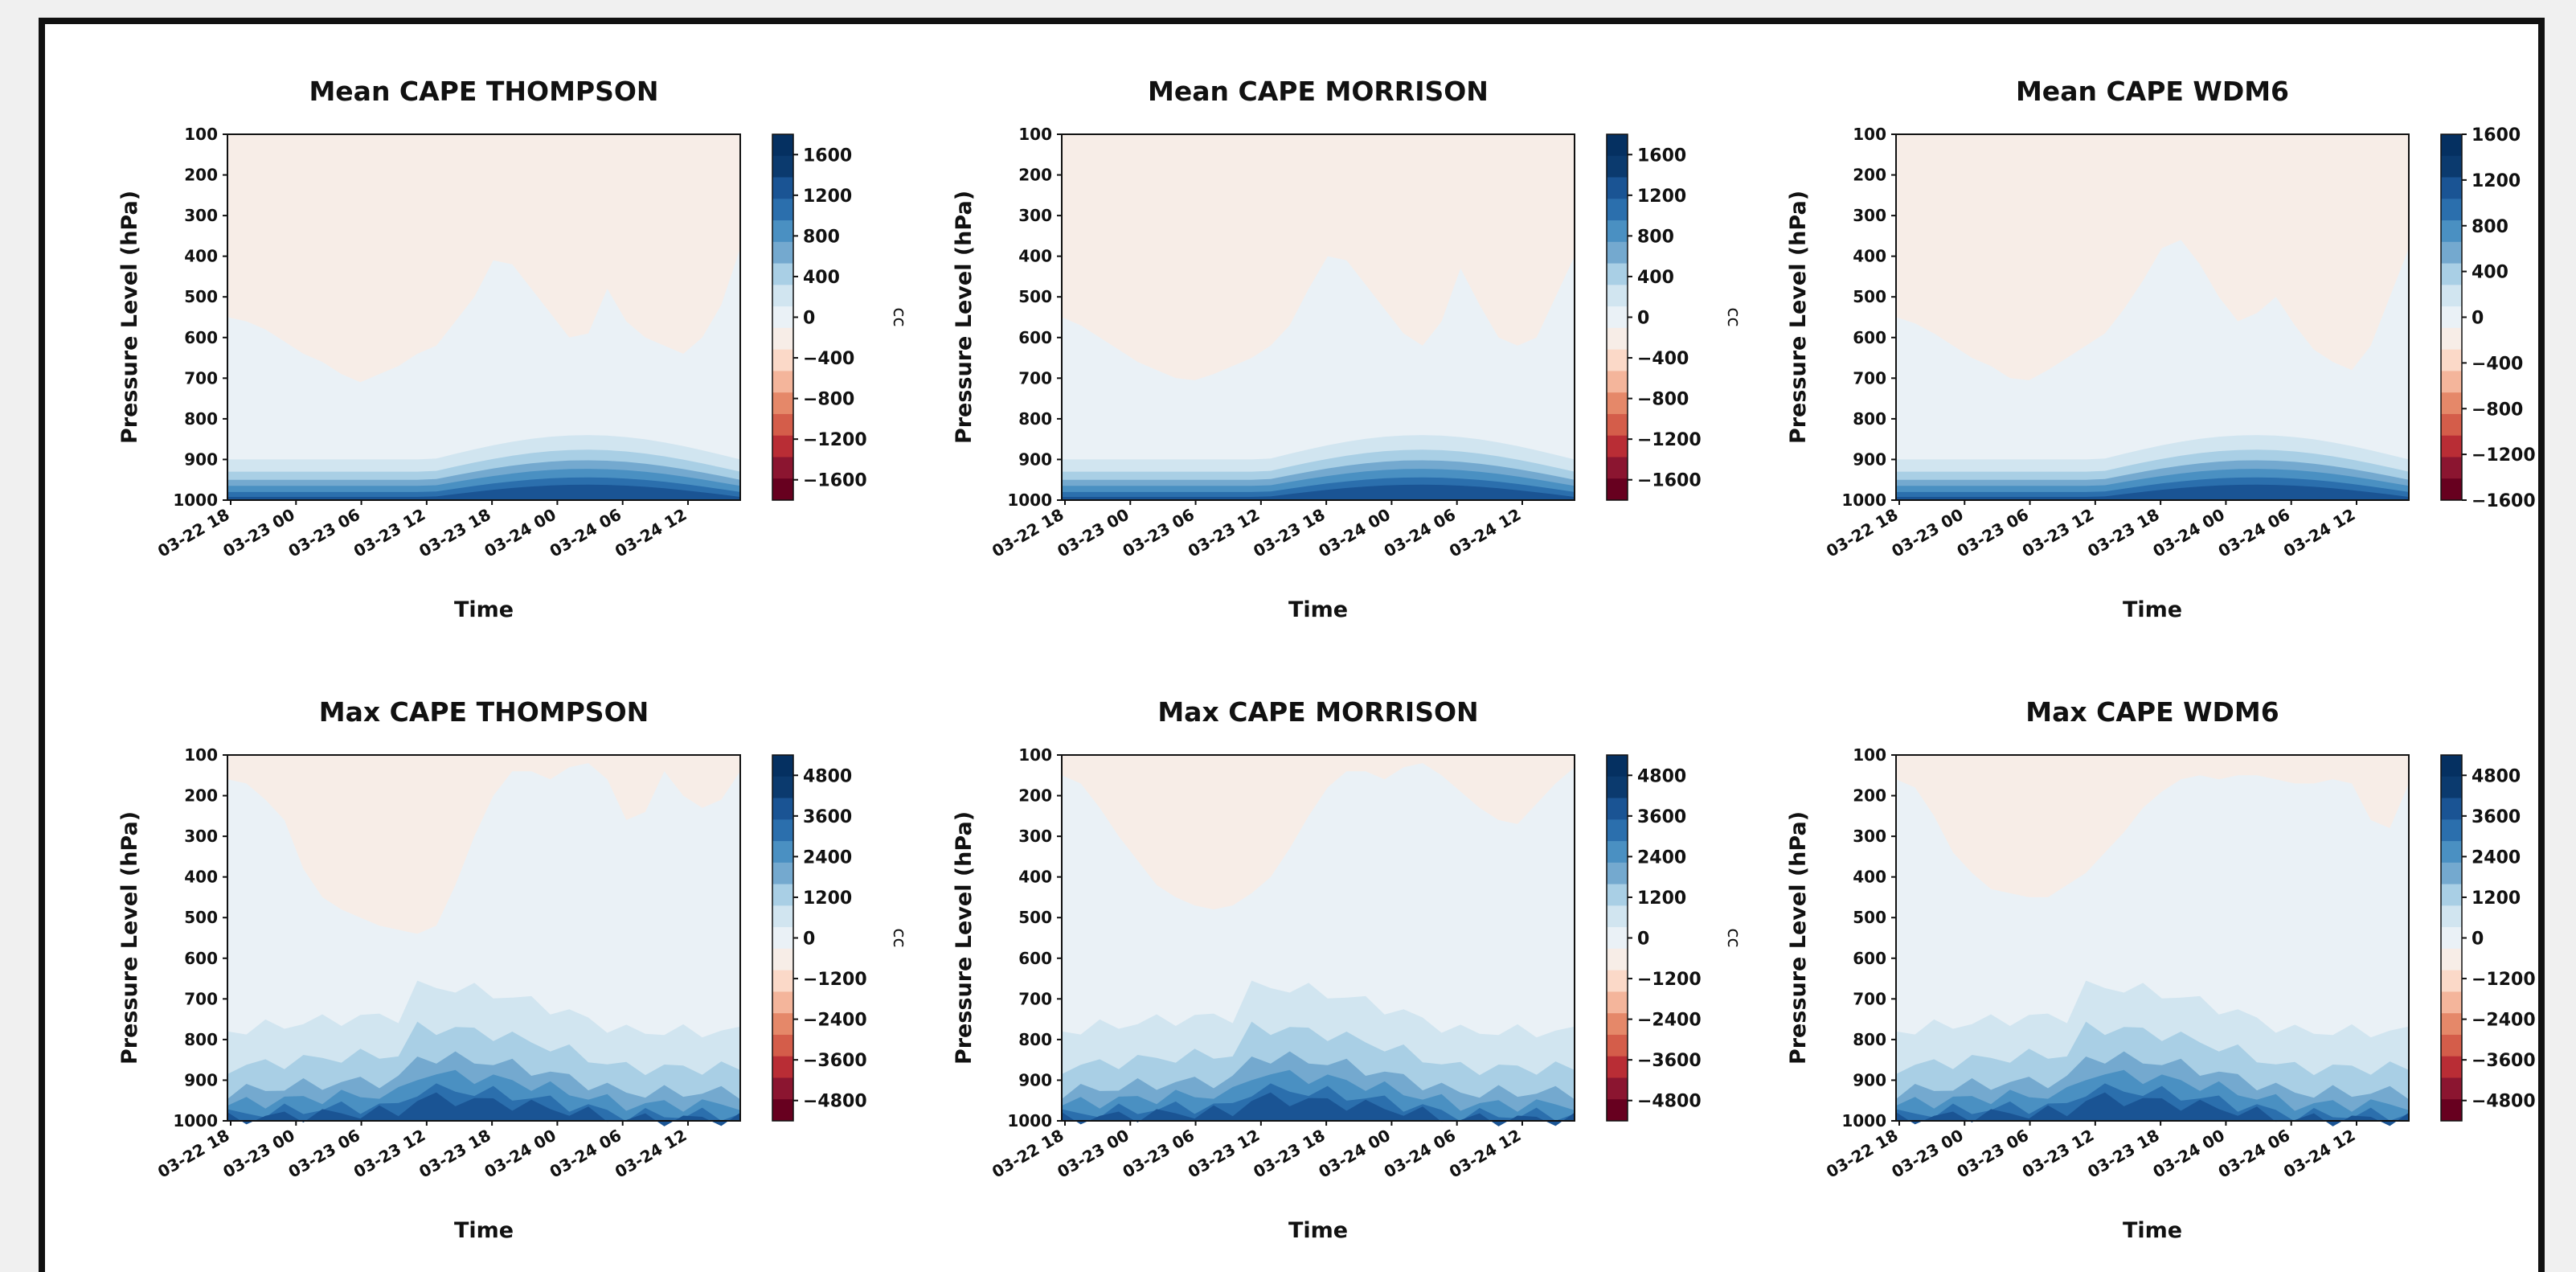 The image size is (2576, 1272). Describe the element at coordinates (2188, 533) in the screenshot. I see `x-tick-label: 03-24 00` at that location.